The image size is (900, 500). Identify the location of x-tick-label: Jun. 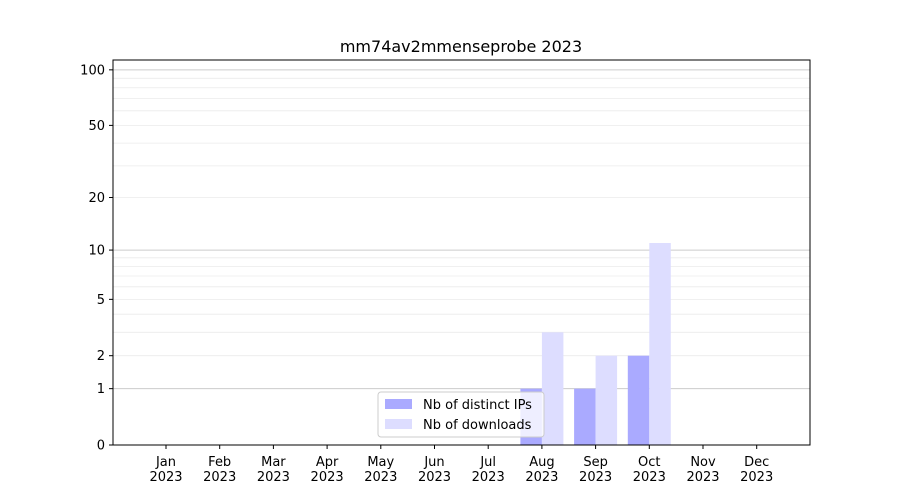
(433, 462).